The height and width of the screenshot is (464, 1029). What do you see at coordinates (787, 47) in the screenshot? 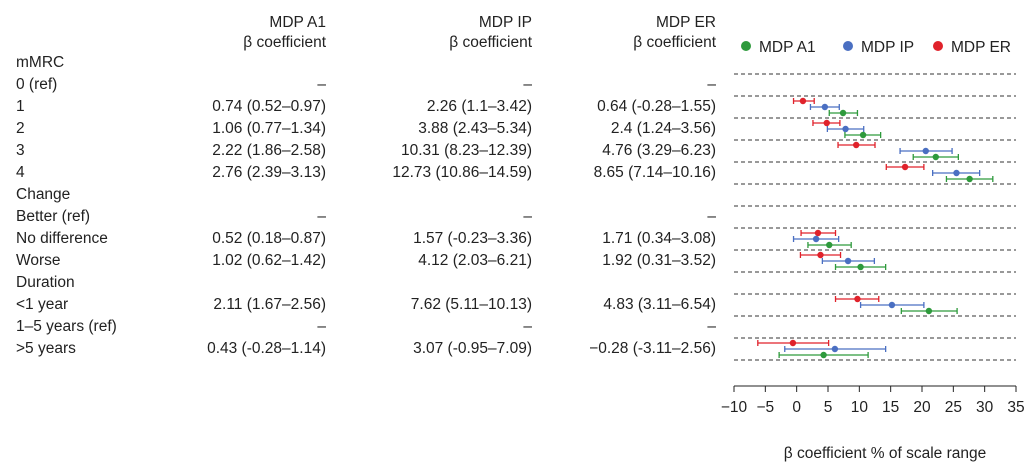
I see `legend-label: MDP A1` at bounding box center [787, 47].